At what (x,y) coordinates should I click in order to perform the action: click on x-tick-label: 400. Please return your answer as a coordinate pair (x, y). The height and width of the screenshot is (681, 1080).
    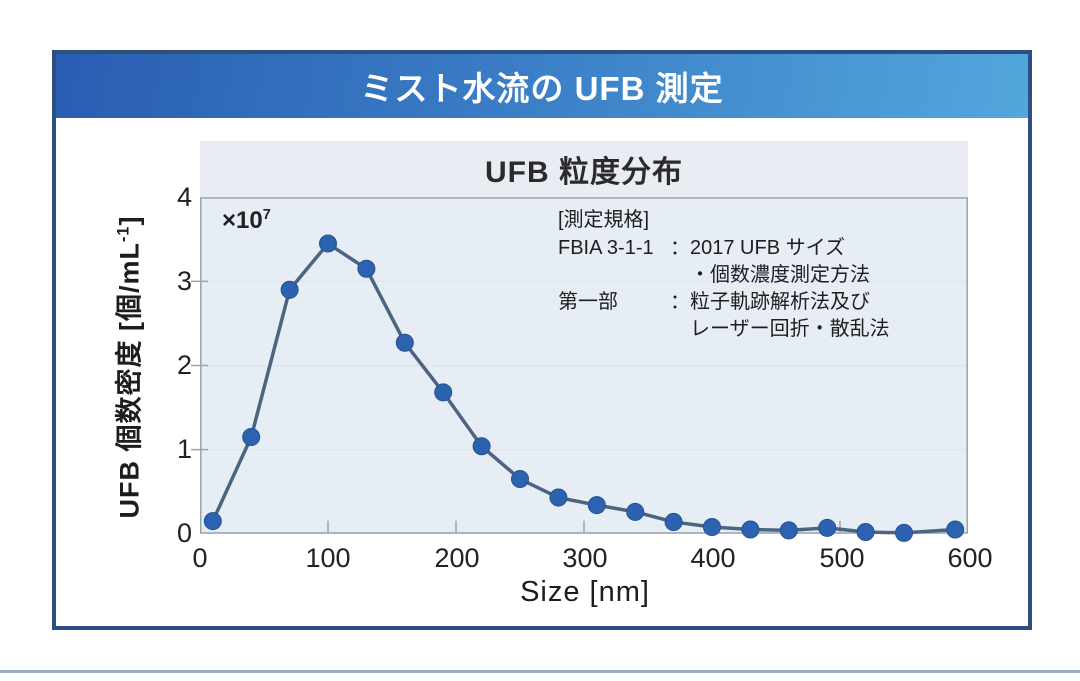
    Looking at the image, I should click on (713, 558).